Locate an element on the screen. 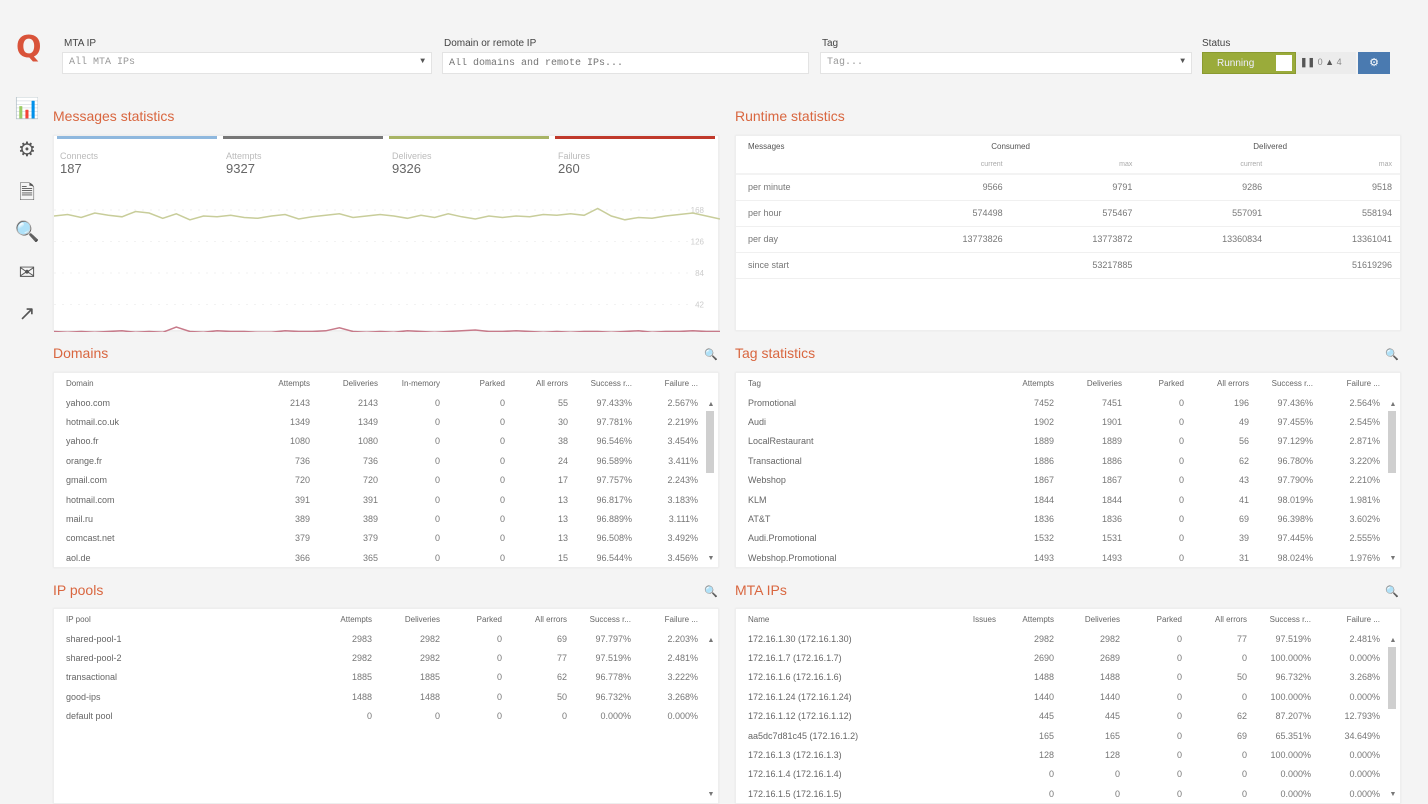 Image resolution: width=1428 pixels, height=804 pixels. table-cell: 1836 is located at coordinates (1043, 519).